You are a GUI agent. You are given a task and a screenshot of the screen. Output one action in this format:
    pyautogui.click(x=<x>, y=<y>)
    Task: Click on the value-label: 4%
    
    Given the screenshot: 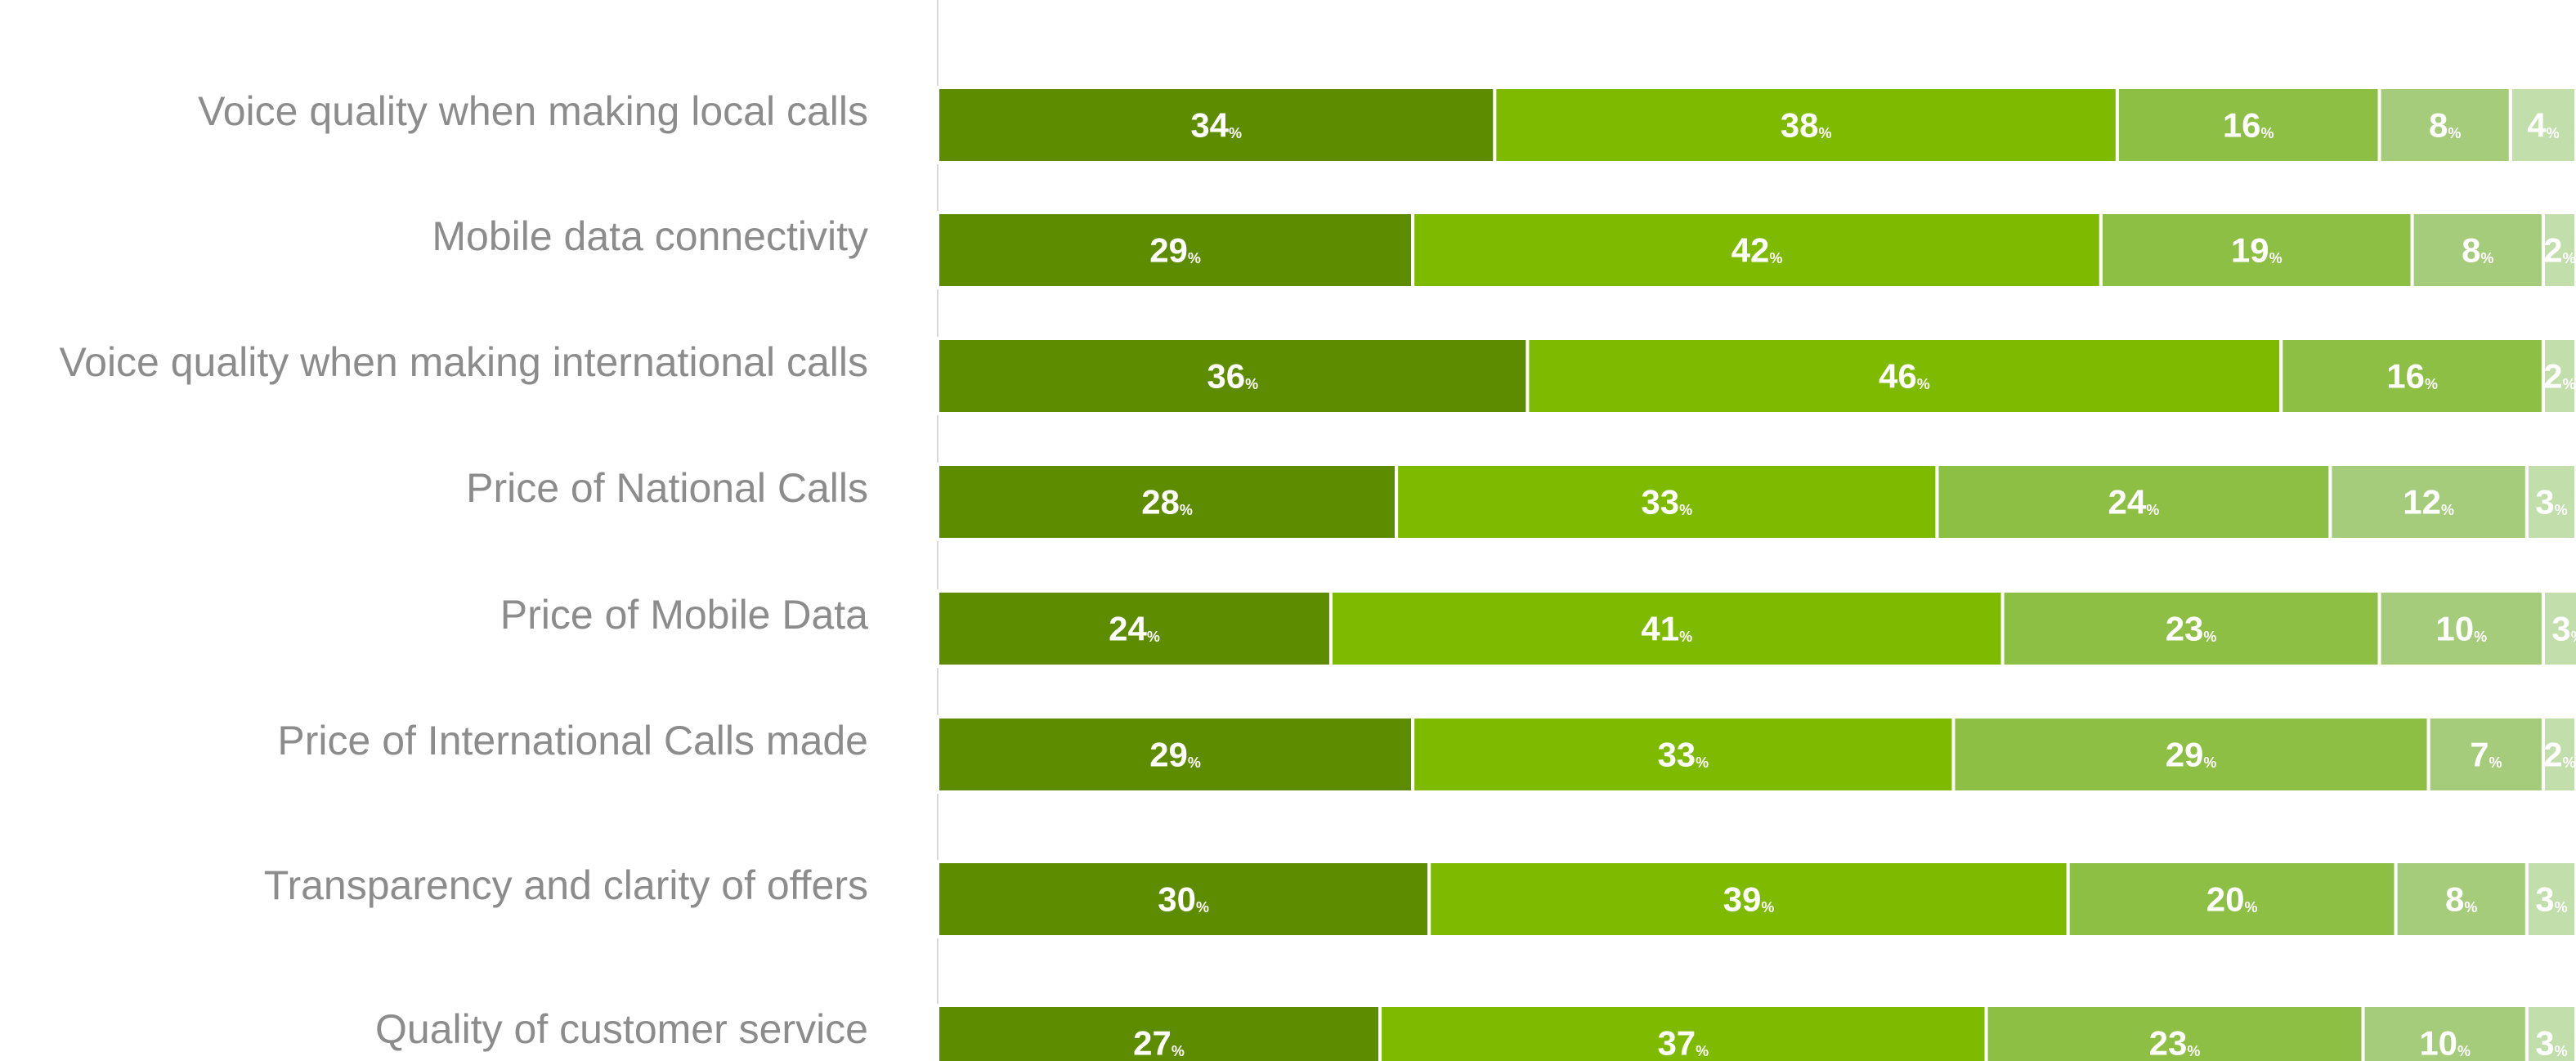 What is the action you would take?
    pyautogui.click(x=2543, y=126)
    